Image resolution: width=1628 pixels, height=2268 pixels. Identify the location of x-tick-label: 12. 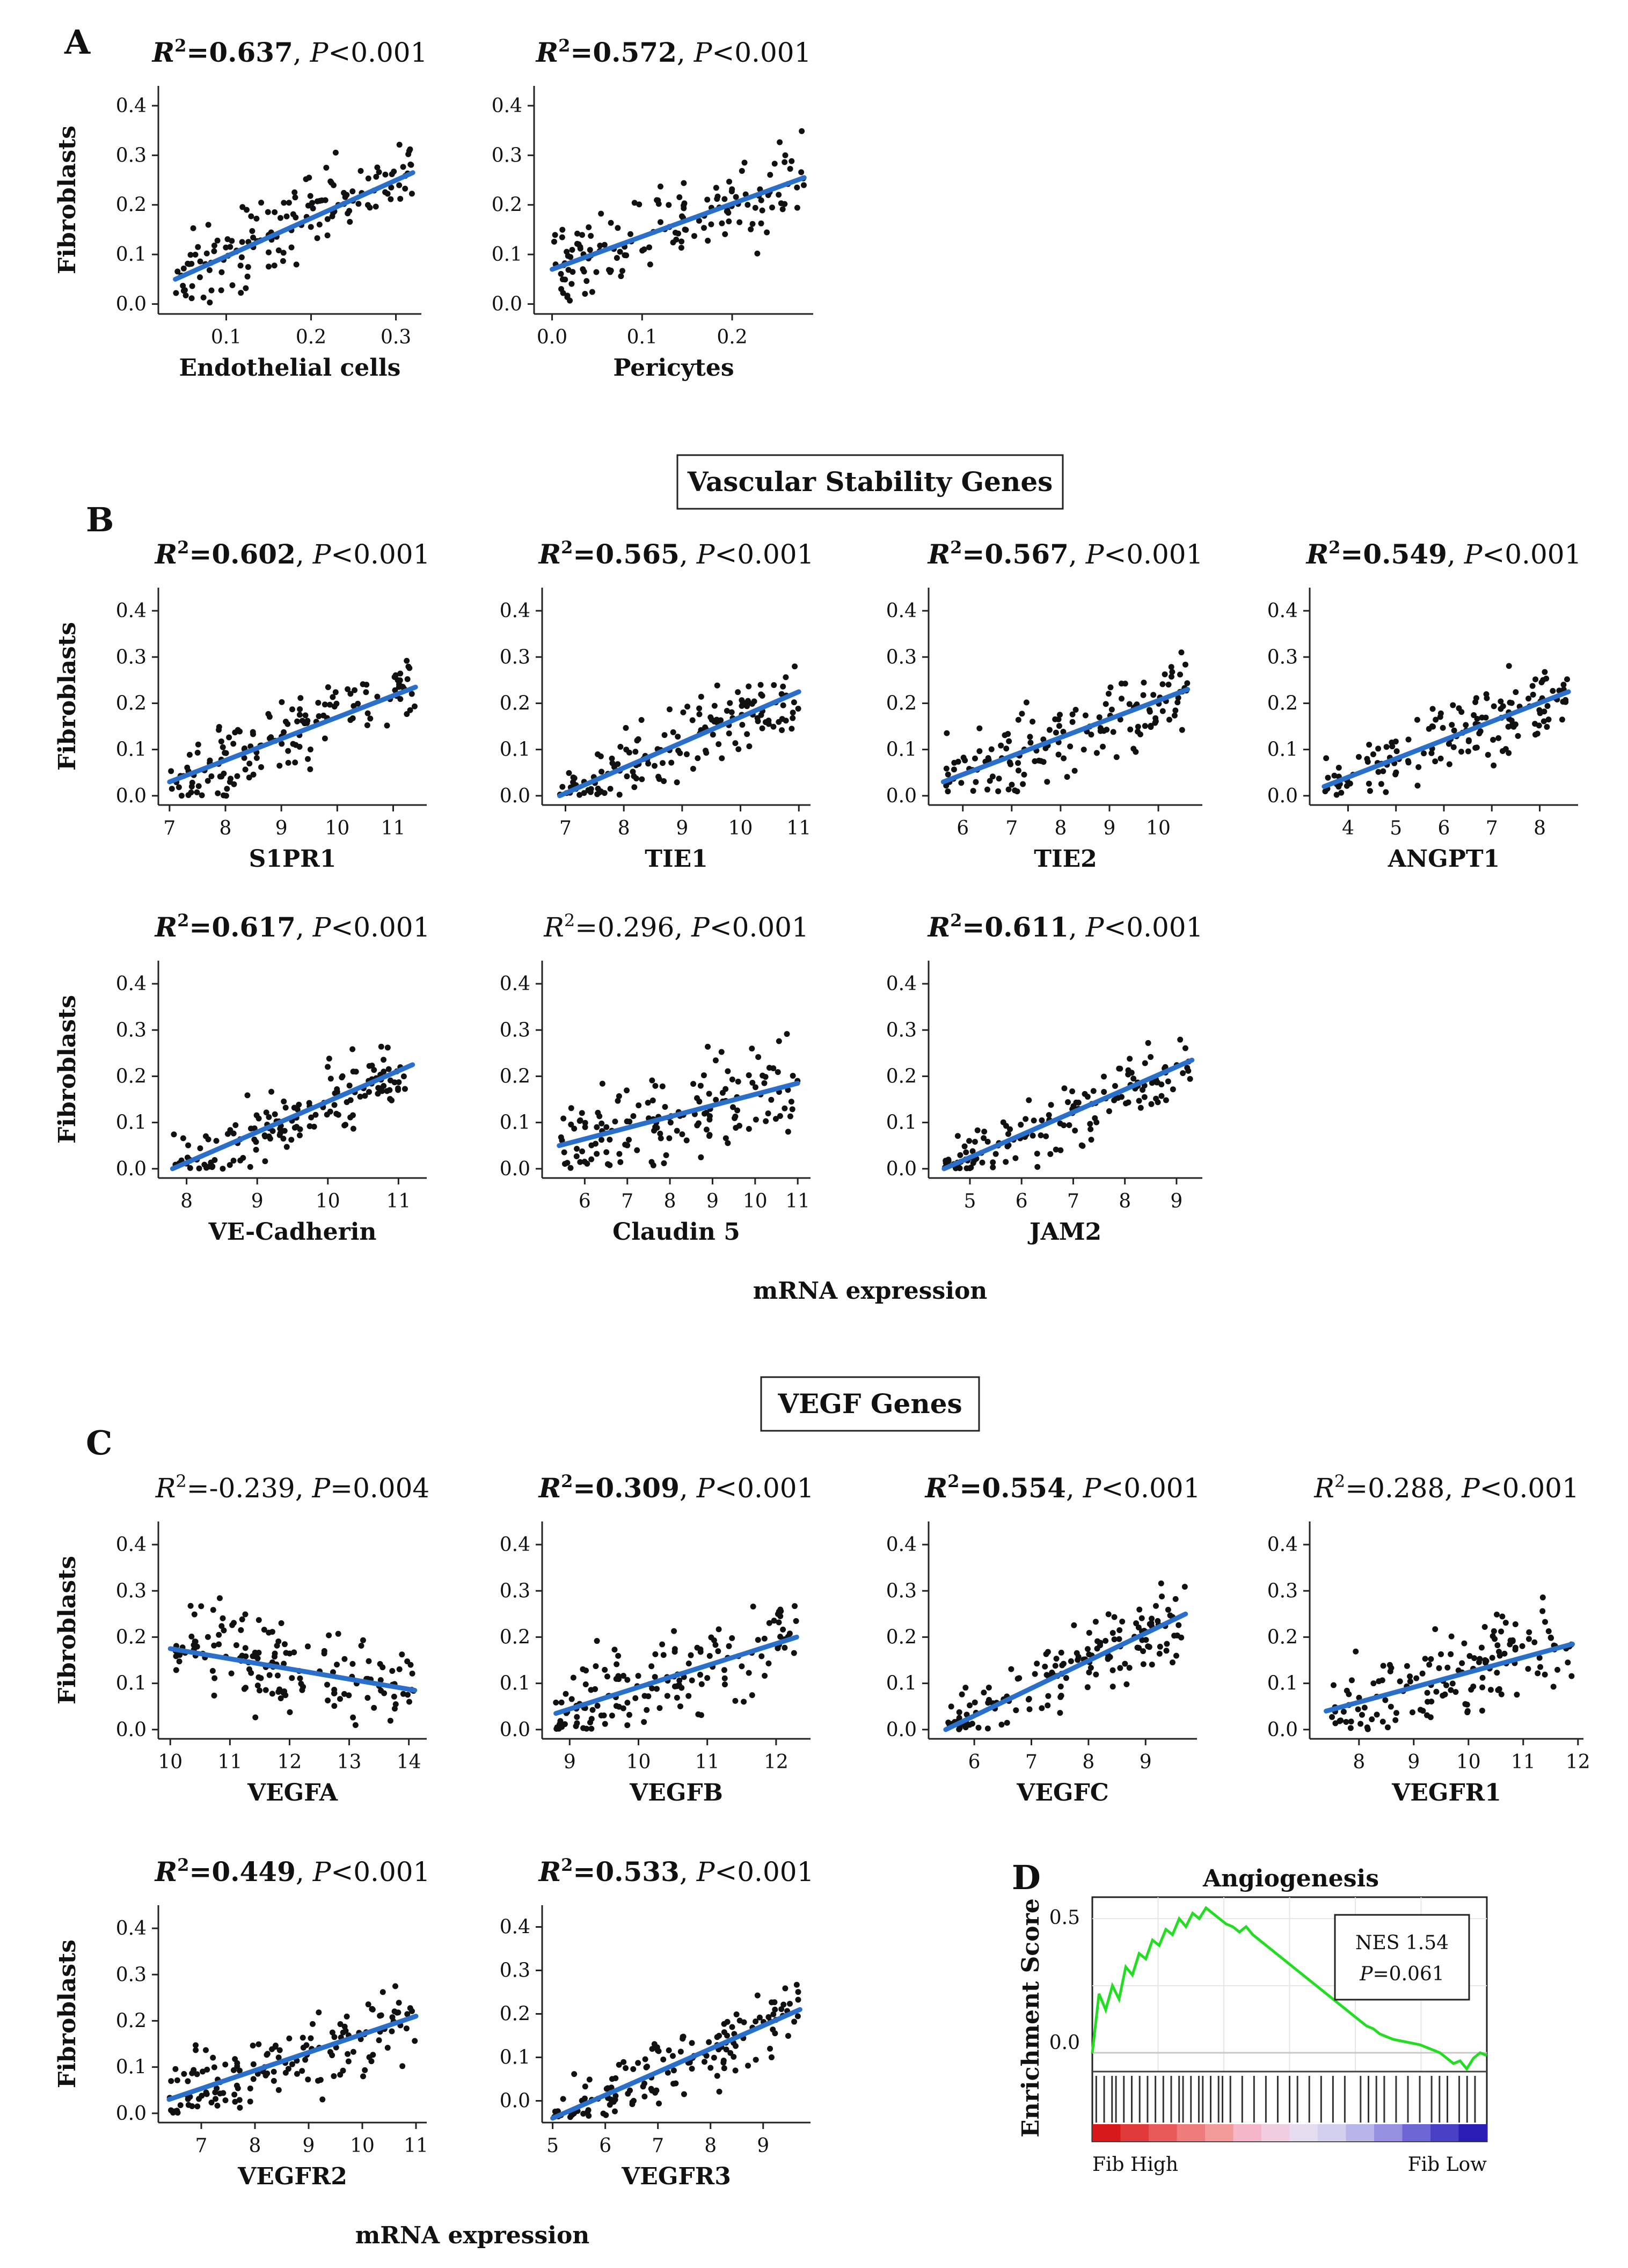
(776, 1762).